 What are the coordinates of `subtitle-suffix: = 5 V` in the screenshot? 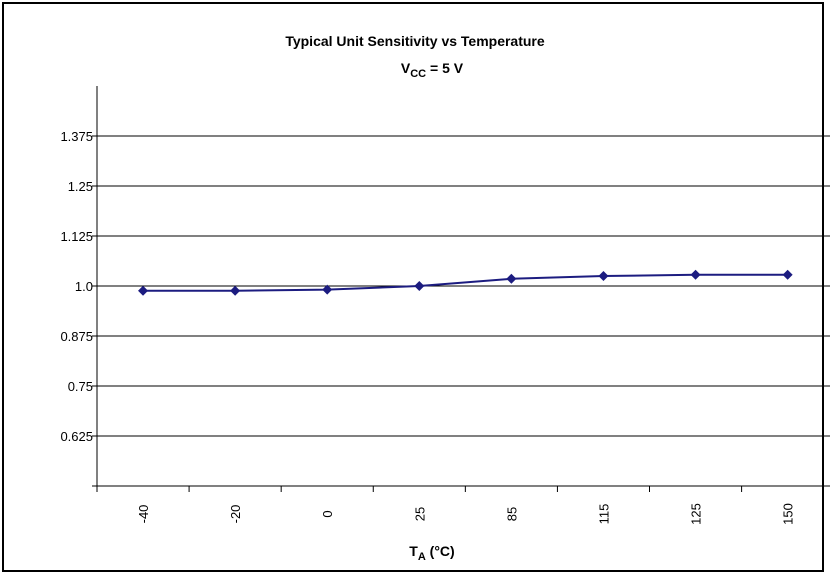 It's located at (445, 68).